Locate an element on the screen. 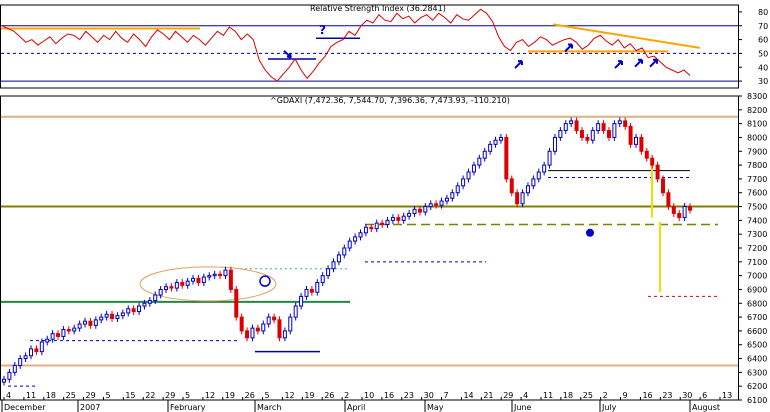  price-tick-label: 6100 is located at coordinates (757, 400).